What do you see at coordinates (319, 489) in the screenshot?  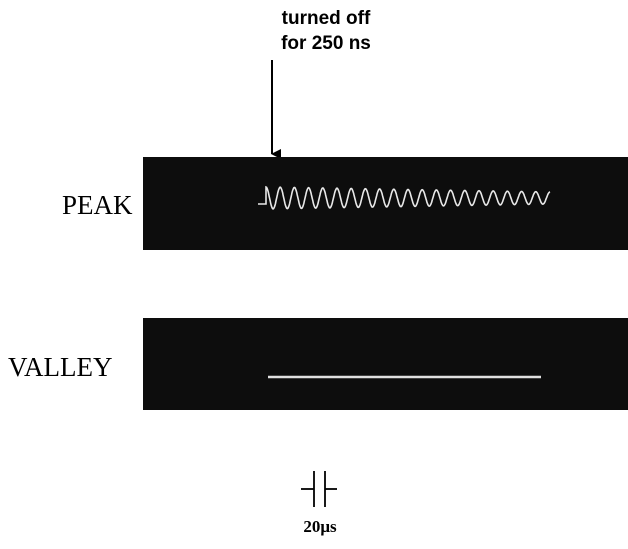 I see `scale-bar` at bounding box center [319, 489].